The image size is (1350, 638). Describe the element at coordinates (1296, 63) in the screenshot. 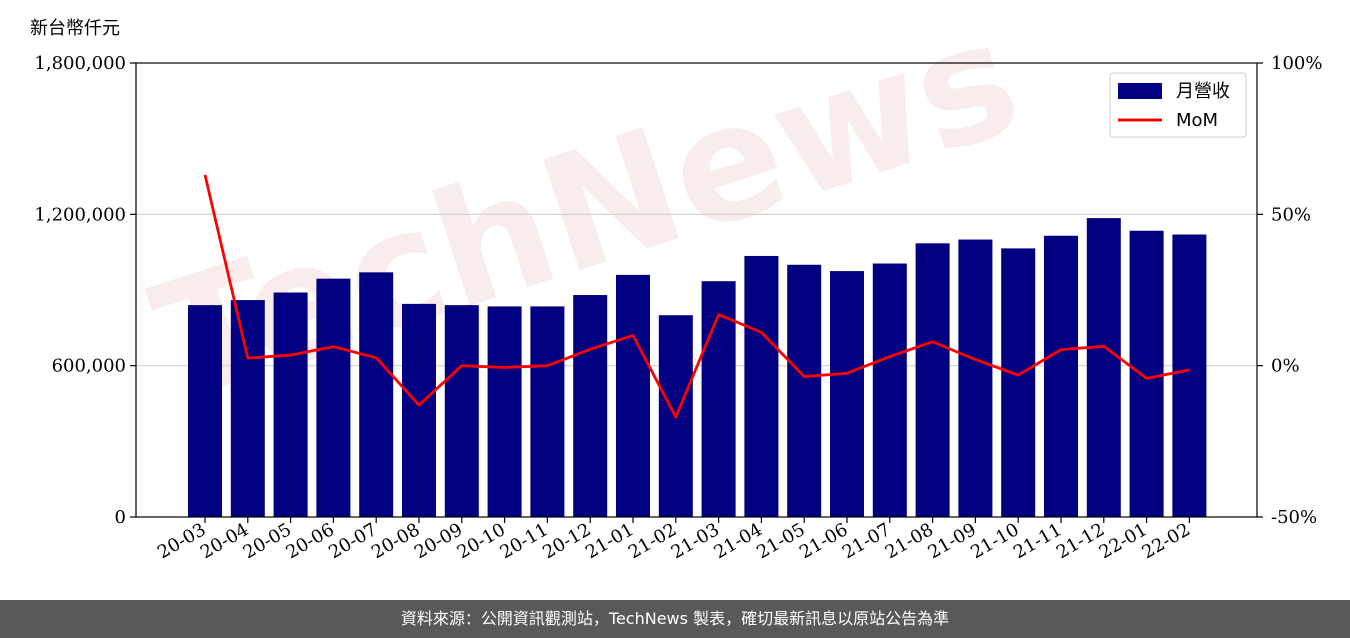

I see `right-tick-label: 100%` at that location.